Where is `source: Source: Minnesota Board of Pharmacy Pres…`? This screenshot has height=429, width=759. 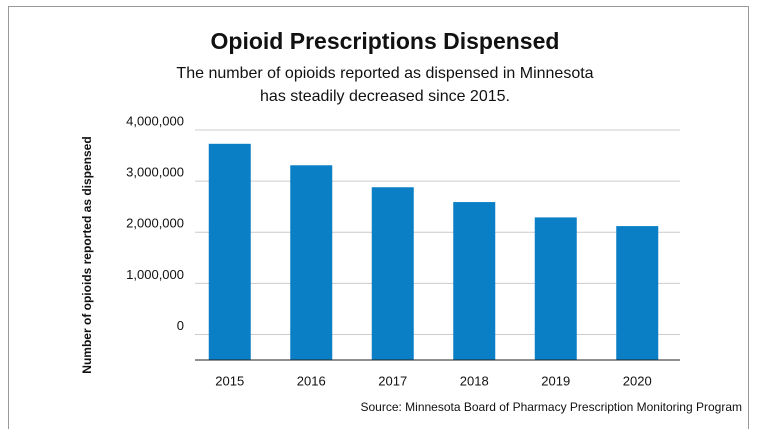 source: Source: Minnesota Board of Pharmacy Pres… is located at coordinates (551, 407).